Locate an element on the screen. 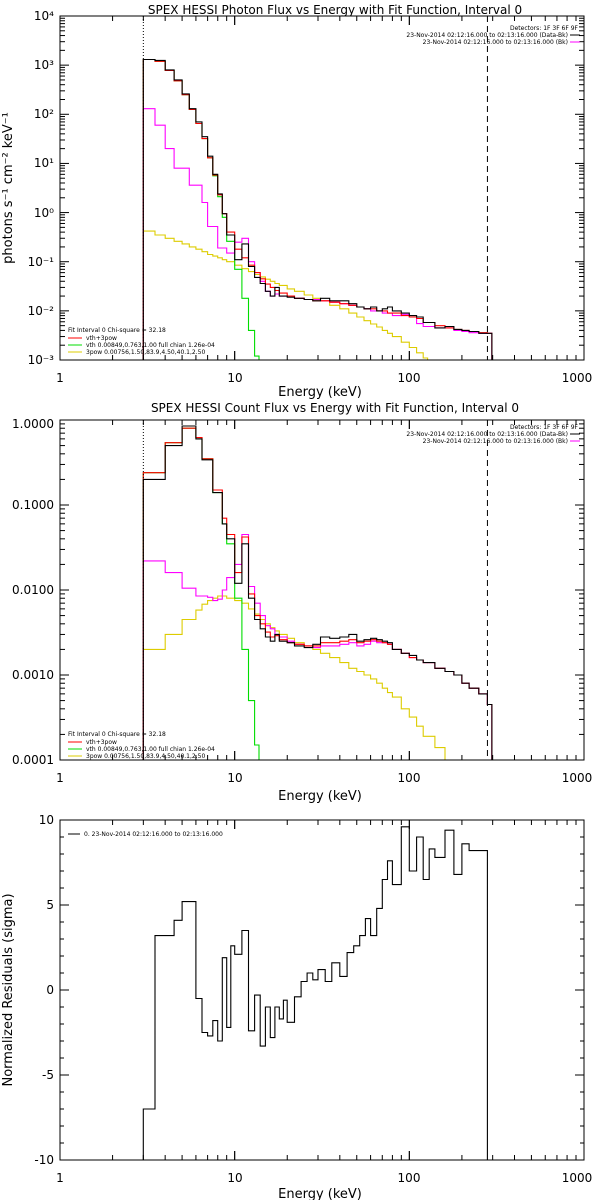  photon-legend-3pow-label: 3pow 0.00756,1.50,83.9,4.50,40.1,2.50 is located at coordinates (145, 352).